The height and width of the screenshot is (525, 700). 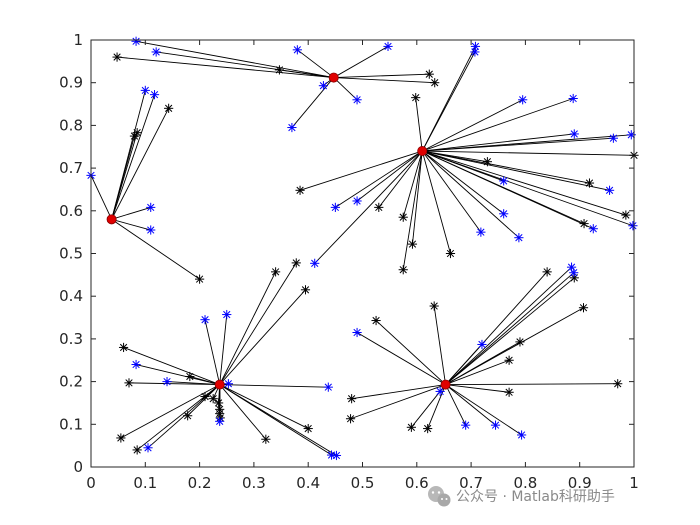 I want to click on y-tick-label: 0.8, so click(x=71, y=125).